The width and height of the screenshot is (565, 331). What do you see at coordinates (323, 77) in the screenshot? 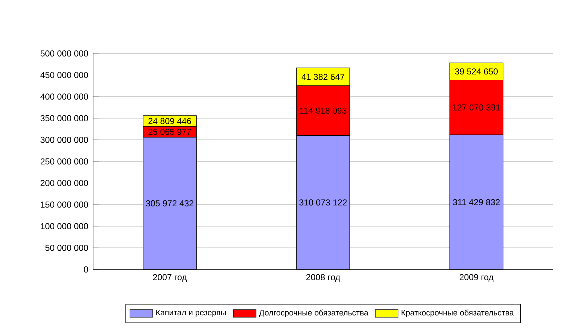
I see `data-label: 41 382 647` at bounding box center [323, 77].